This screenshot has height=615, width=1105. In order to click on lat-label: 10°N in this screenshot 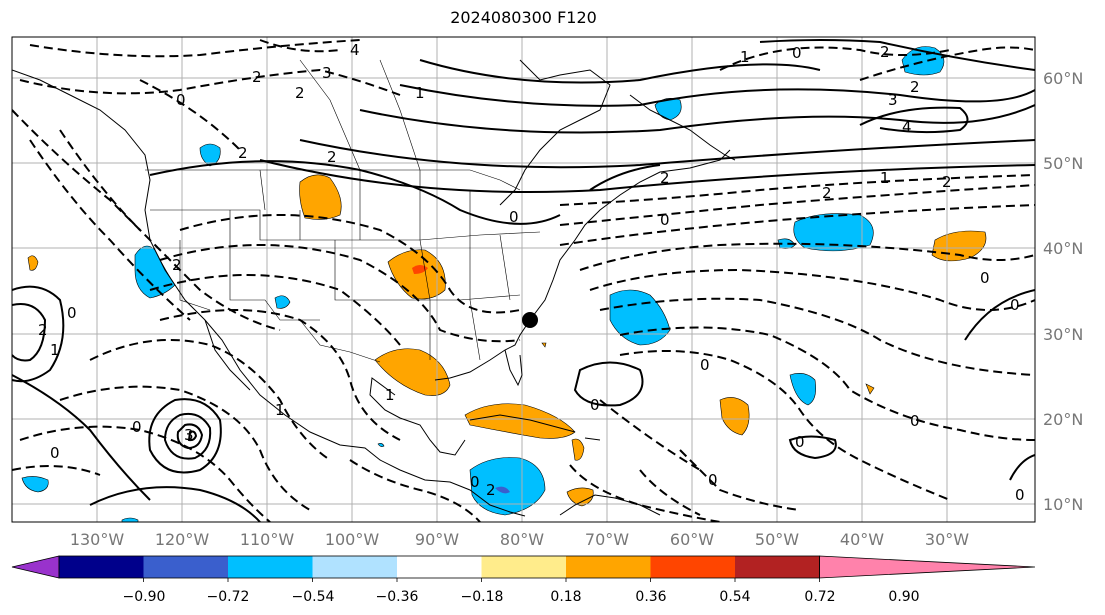, I will do `click(1063, 504)`.